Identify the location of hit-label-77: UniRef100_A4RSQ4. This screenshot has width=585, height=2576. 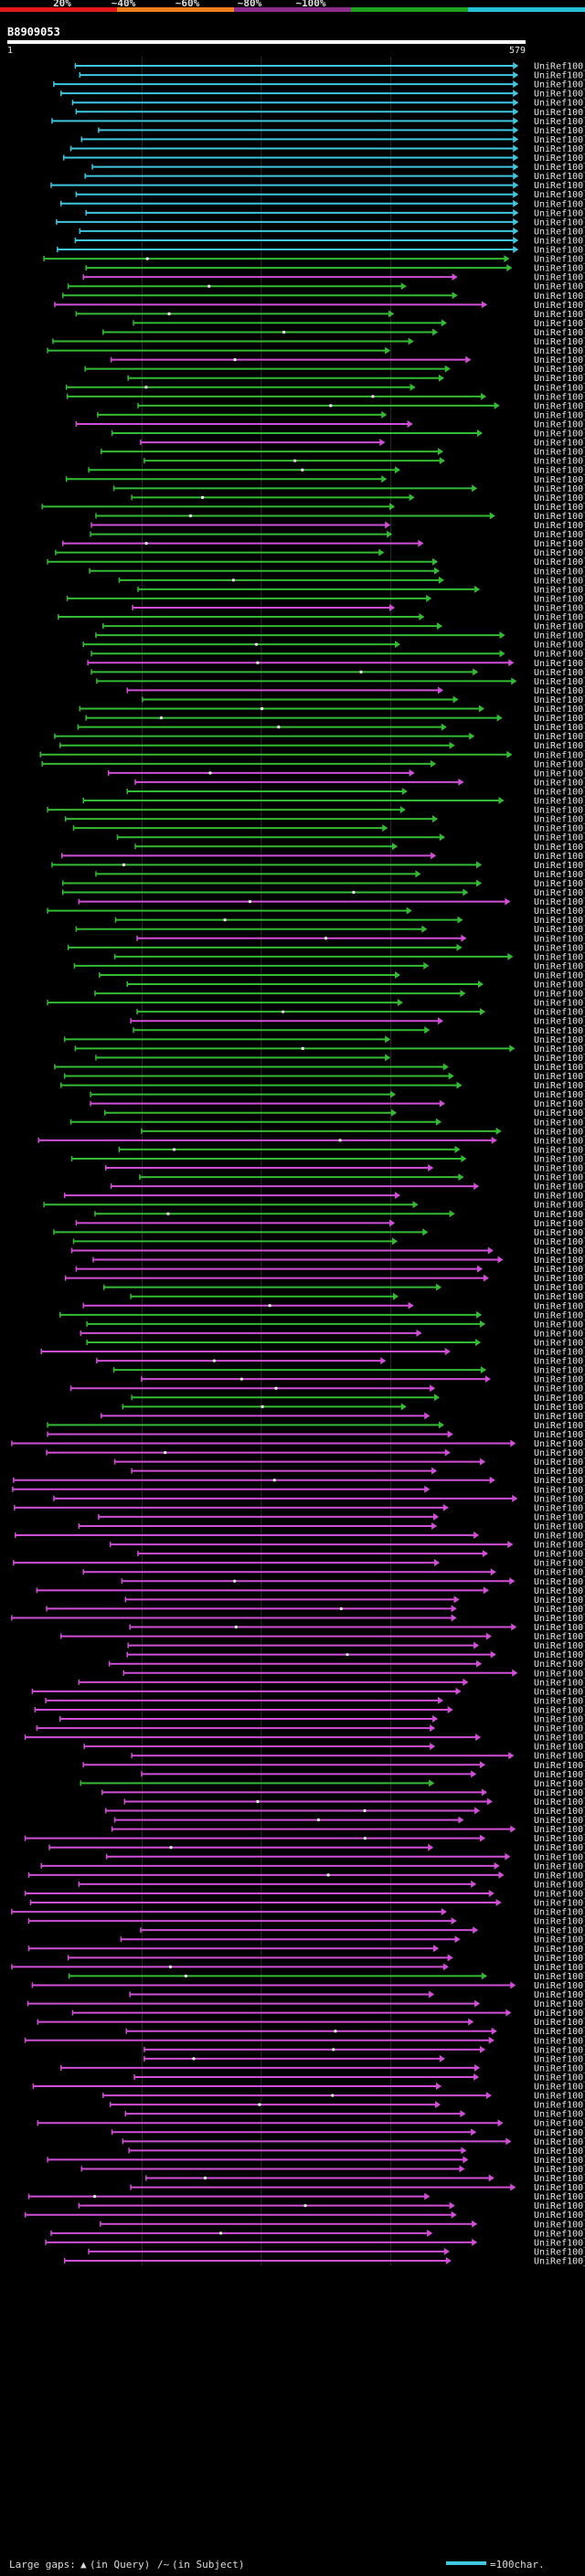
(560, 774).